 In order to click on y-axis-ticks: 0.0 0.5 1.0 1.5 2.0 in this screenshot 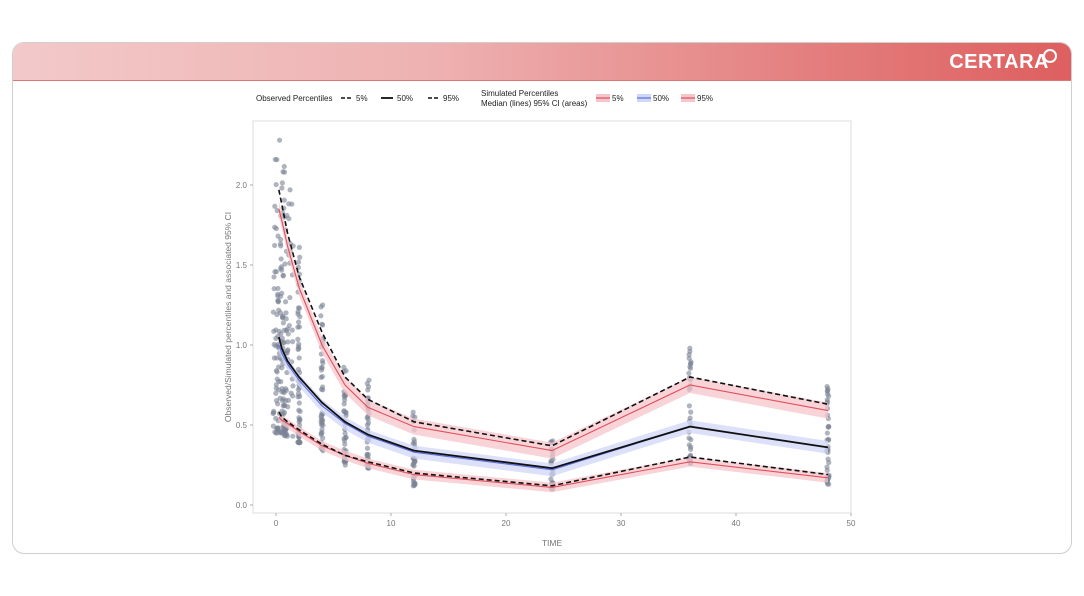, I will do `click(244, 345)`.